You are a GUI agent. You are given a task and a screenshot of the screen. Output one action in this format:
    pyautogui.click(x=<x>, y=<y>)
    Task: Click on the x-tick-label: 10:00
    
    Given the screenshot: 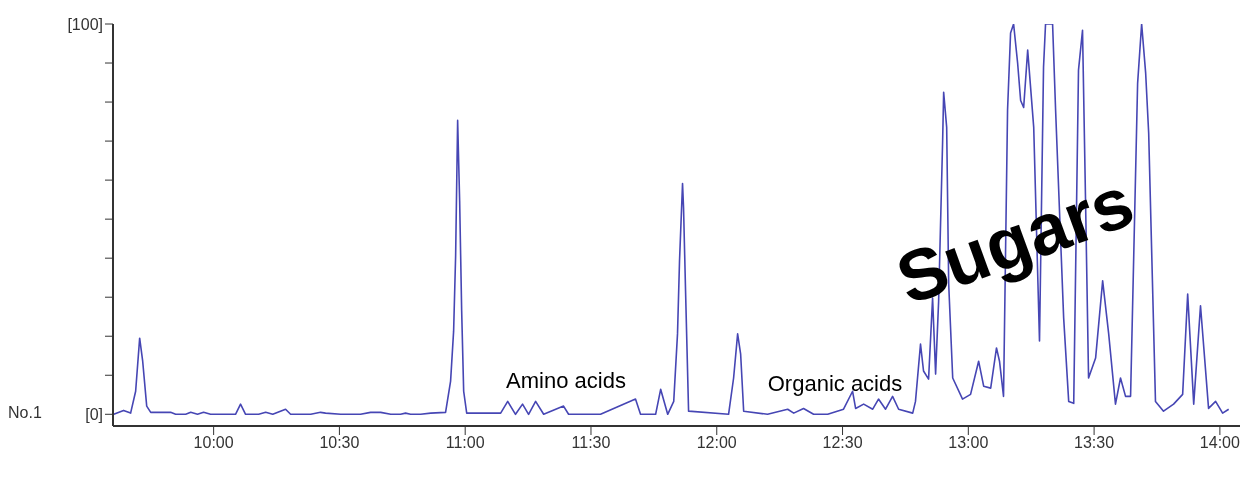 What is the action you would take?
    pyautogui.click(x=213, y=443)
    